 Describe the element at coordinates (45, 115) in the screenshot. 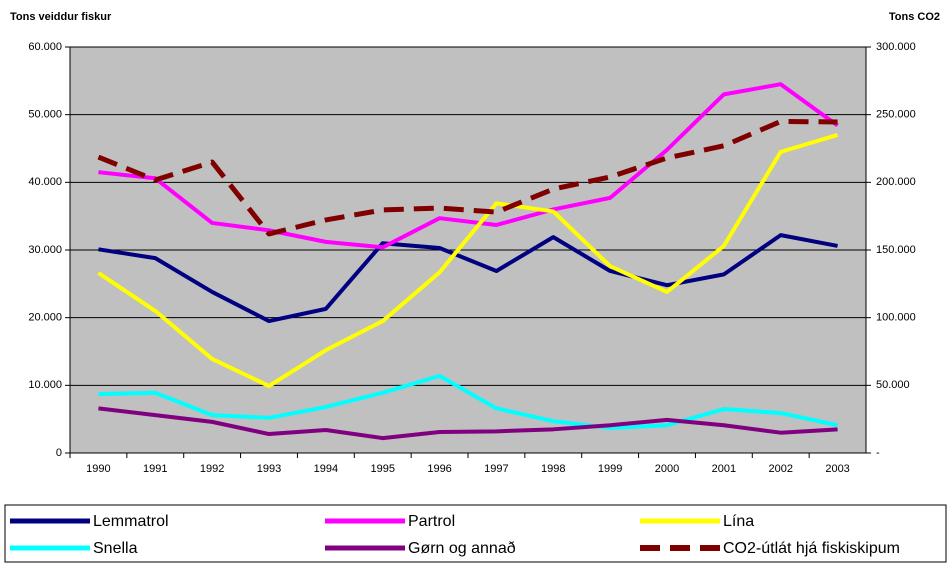

I see `y-tick-label: 50.000` at that location.